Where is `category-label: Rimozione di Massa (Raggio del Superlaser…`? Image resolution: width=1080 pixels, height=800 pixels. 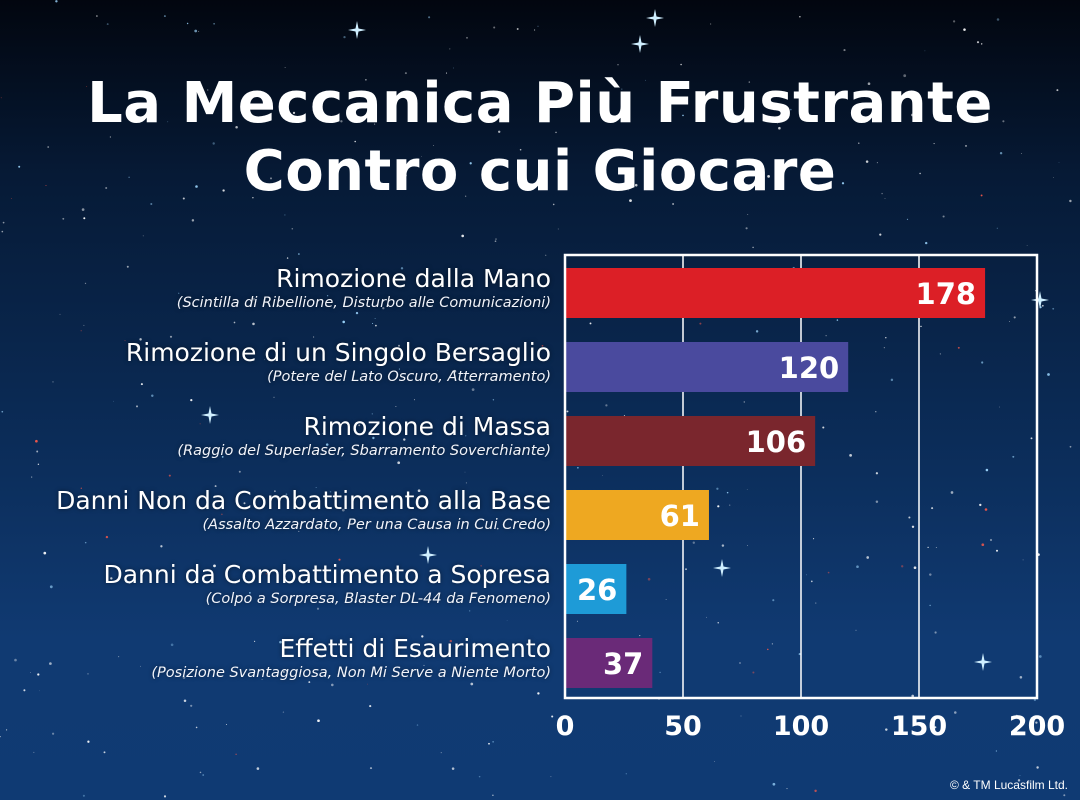 category-label: Rimozione di Massa (Raggio del Superlaser… is located at coordinates (275, 436).